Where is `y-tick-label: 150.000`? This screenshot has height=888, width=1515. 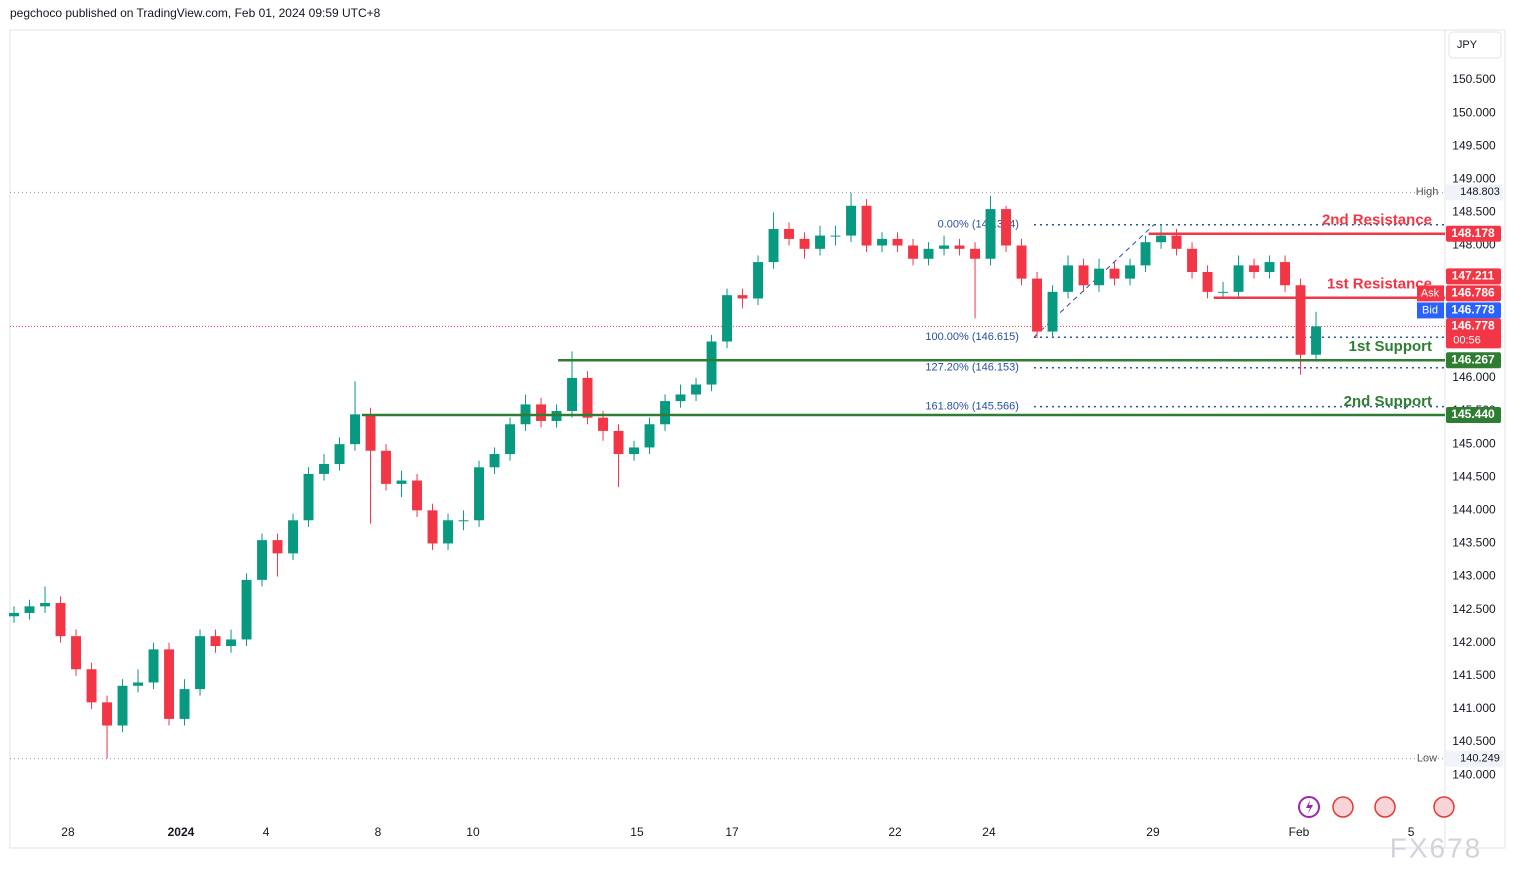 y-tick-label: 150.000 is located at coordinates (1474, 112).